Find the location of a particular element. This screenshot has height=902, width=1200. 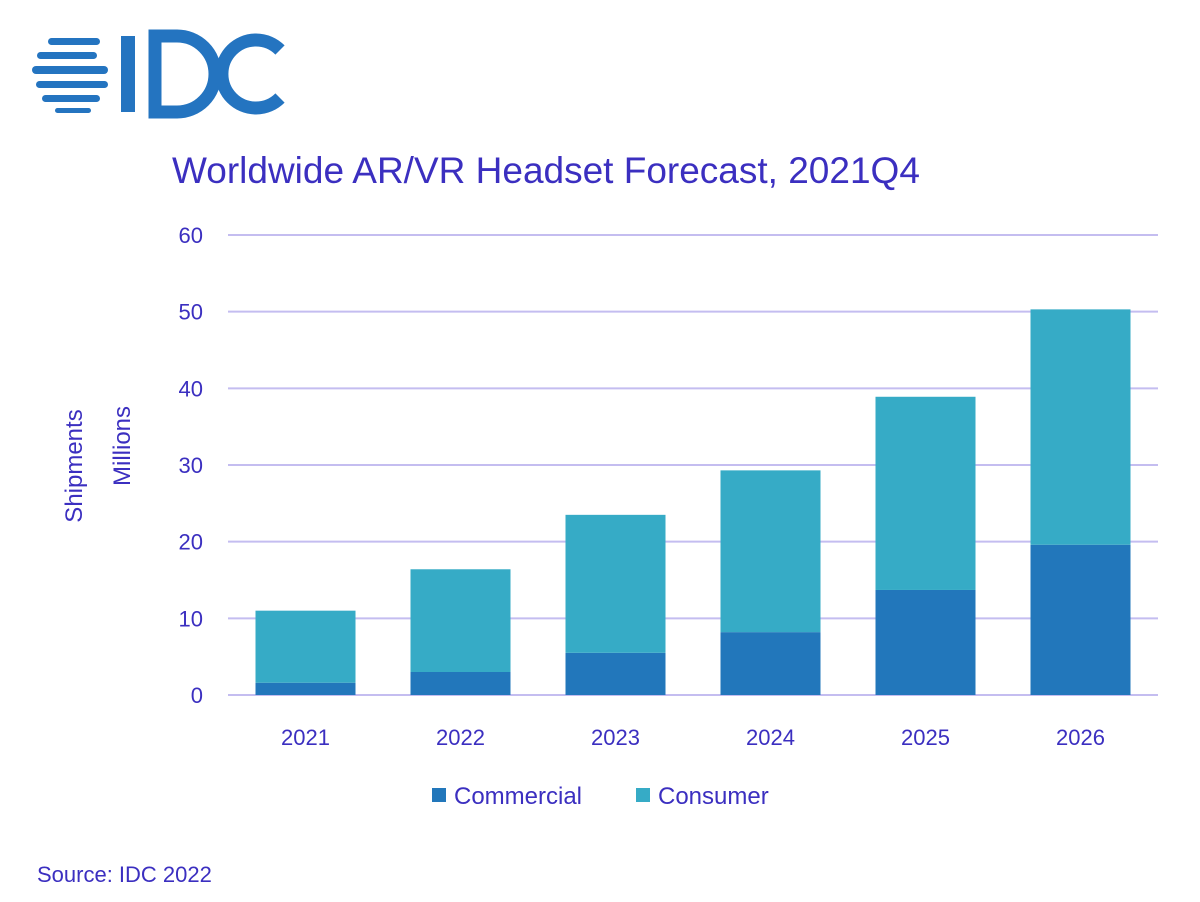

x-tick-label: 2024 is located at coordinates (770, 737).